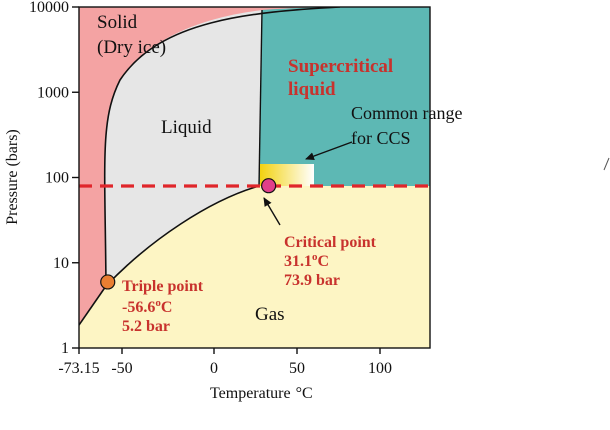 Image resolution: width=610 pixels, height=430 pixels. Describe the element at coordinates (260, 98) in the screenshot. I see `supercritical-boundary` at that location.